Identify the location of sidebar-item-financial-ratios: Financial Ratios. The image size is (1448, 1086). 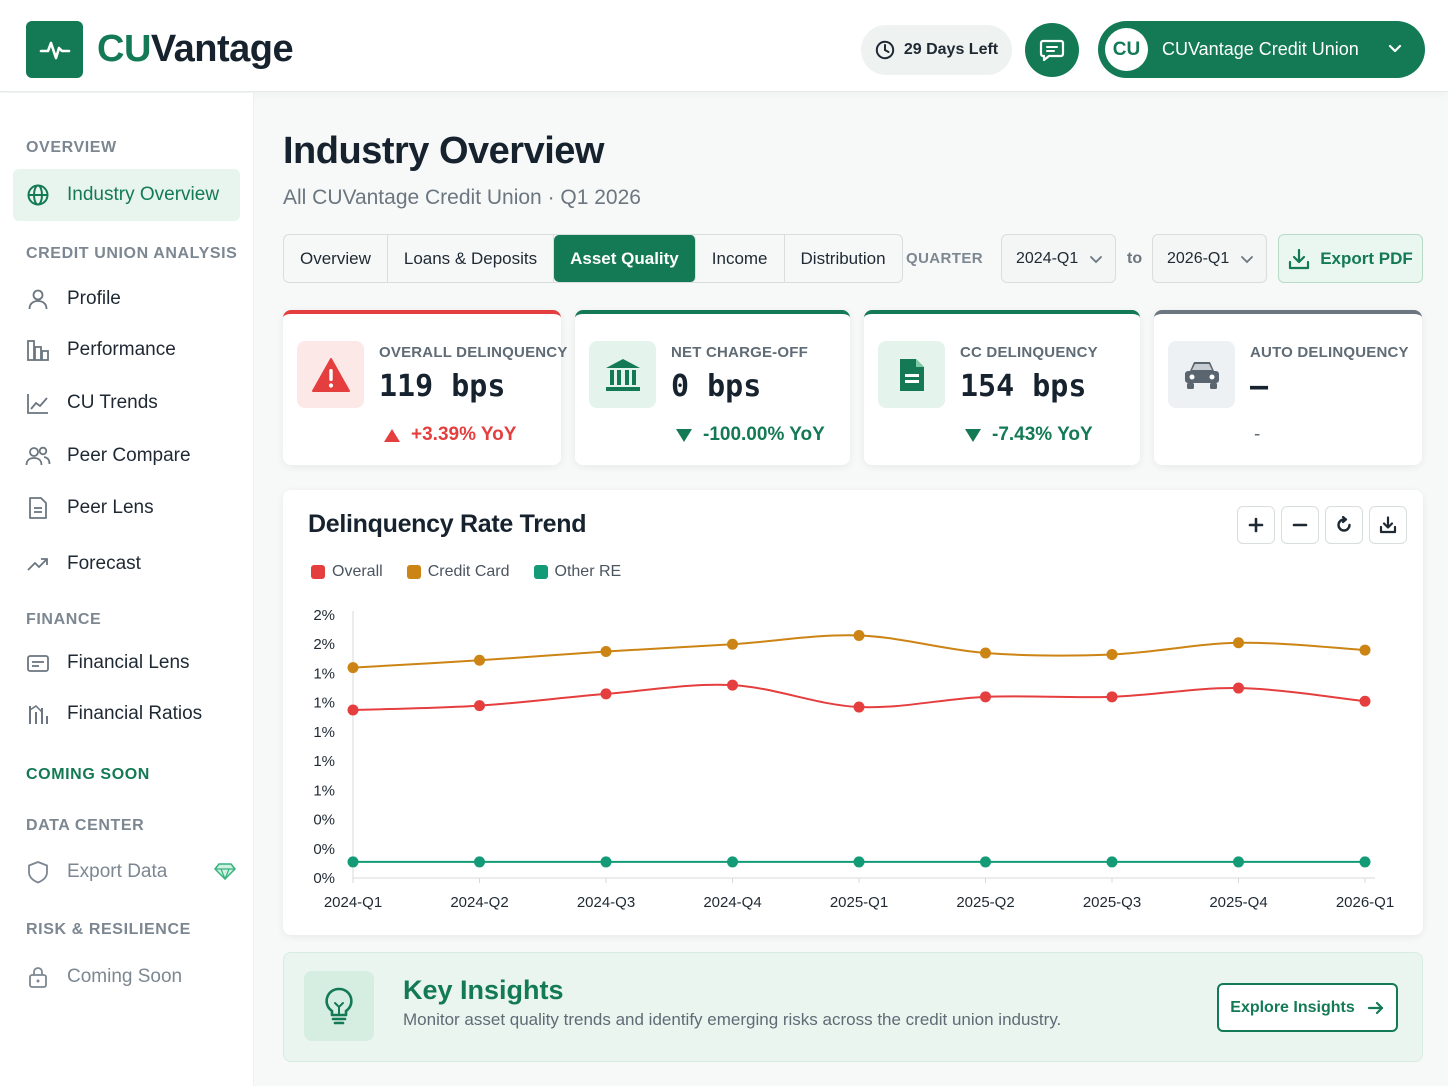
(126, 714).